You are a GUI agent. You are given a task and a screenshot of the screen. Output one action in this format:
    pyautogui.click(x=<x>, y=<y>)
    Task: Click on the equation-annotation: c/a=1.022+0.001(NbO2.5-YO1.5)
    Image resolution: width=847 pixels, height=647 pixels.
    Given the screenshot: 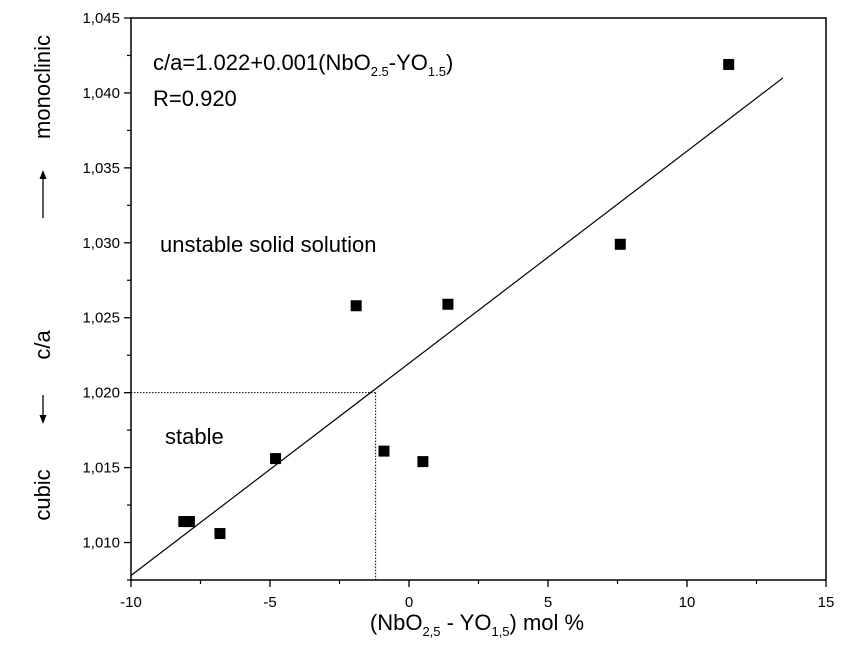 What is the action you would take?
    pyautogui.click(x=303, y=64)
    